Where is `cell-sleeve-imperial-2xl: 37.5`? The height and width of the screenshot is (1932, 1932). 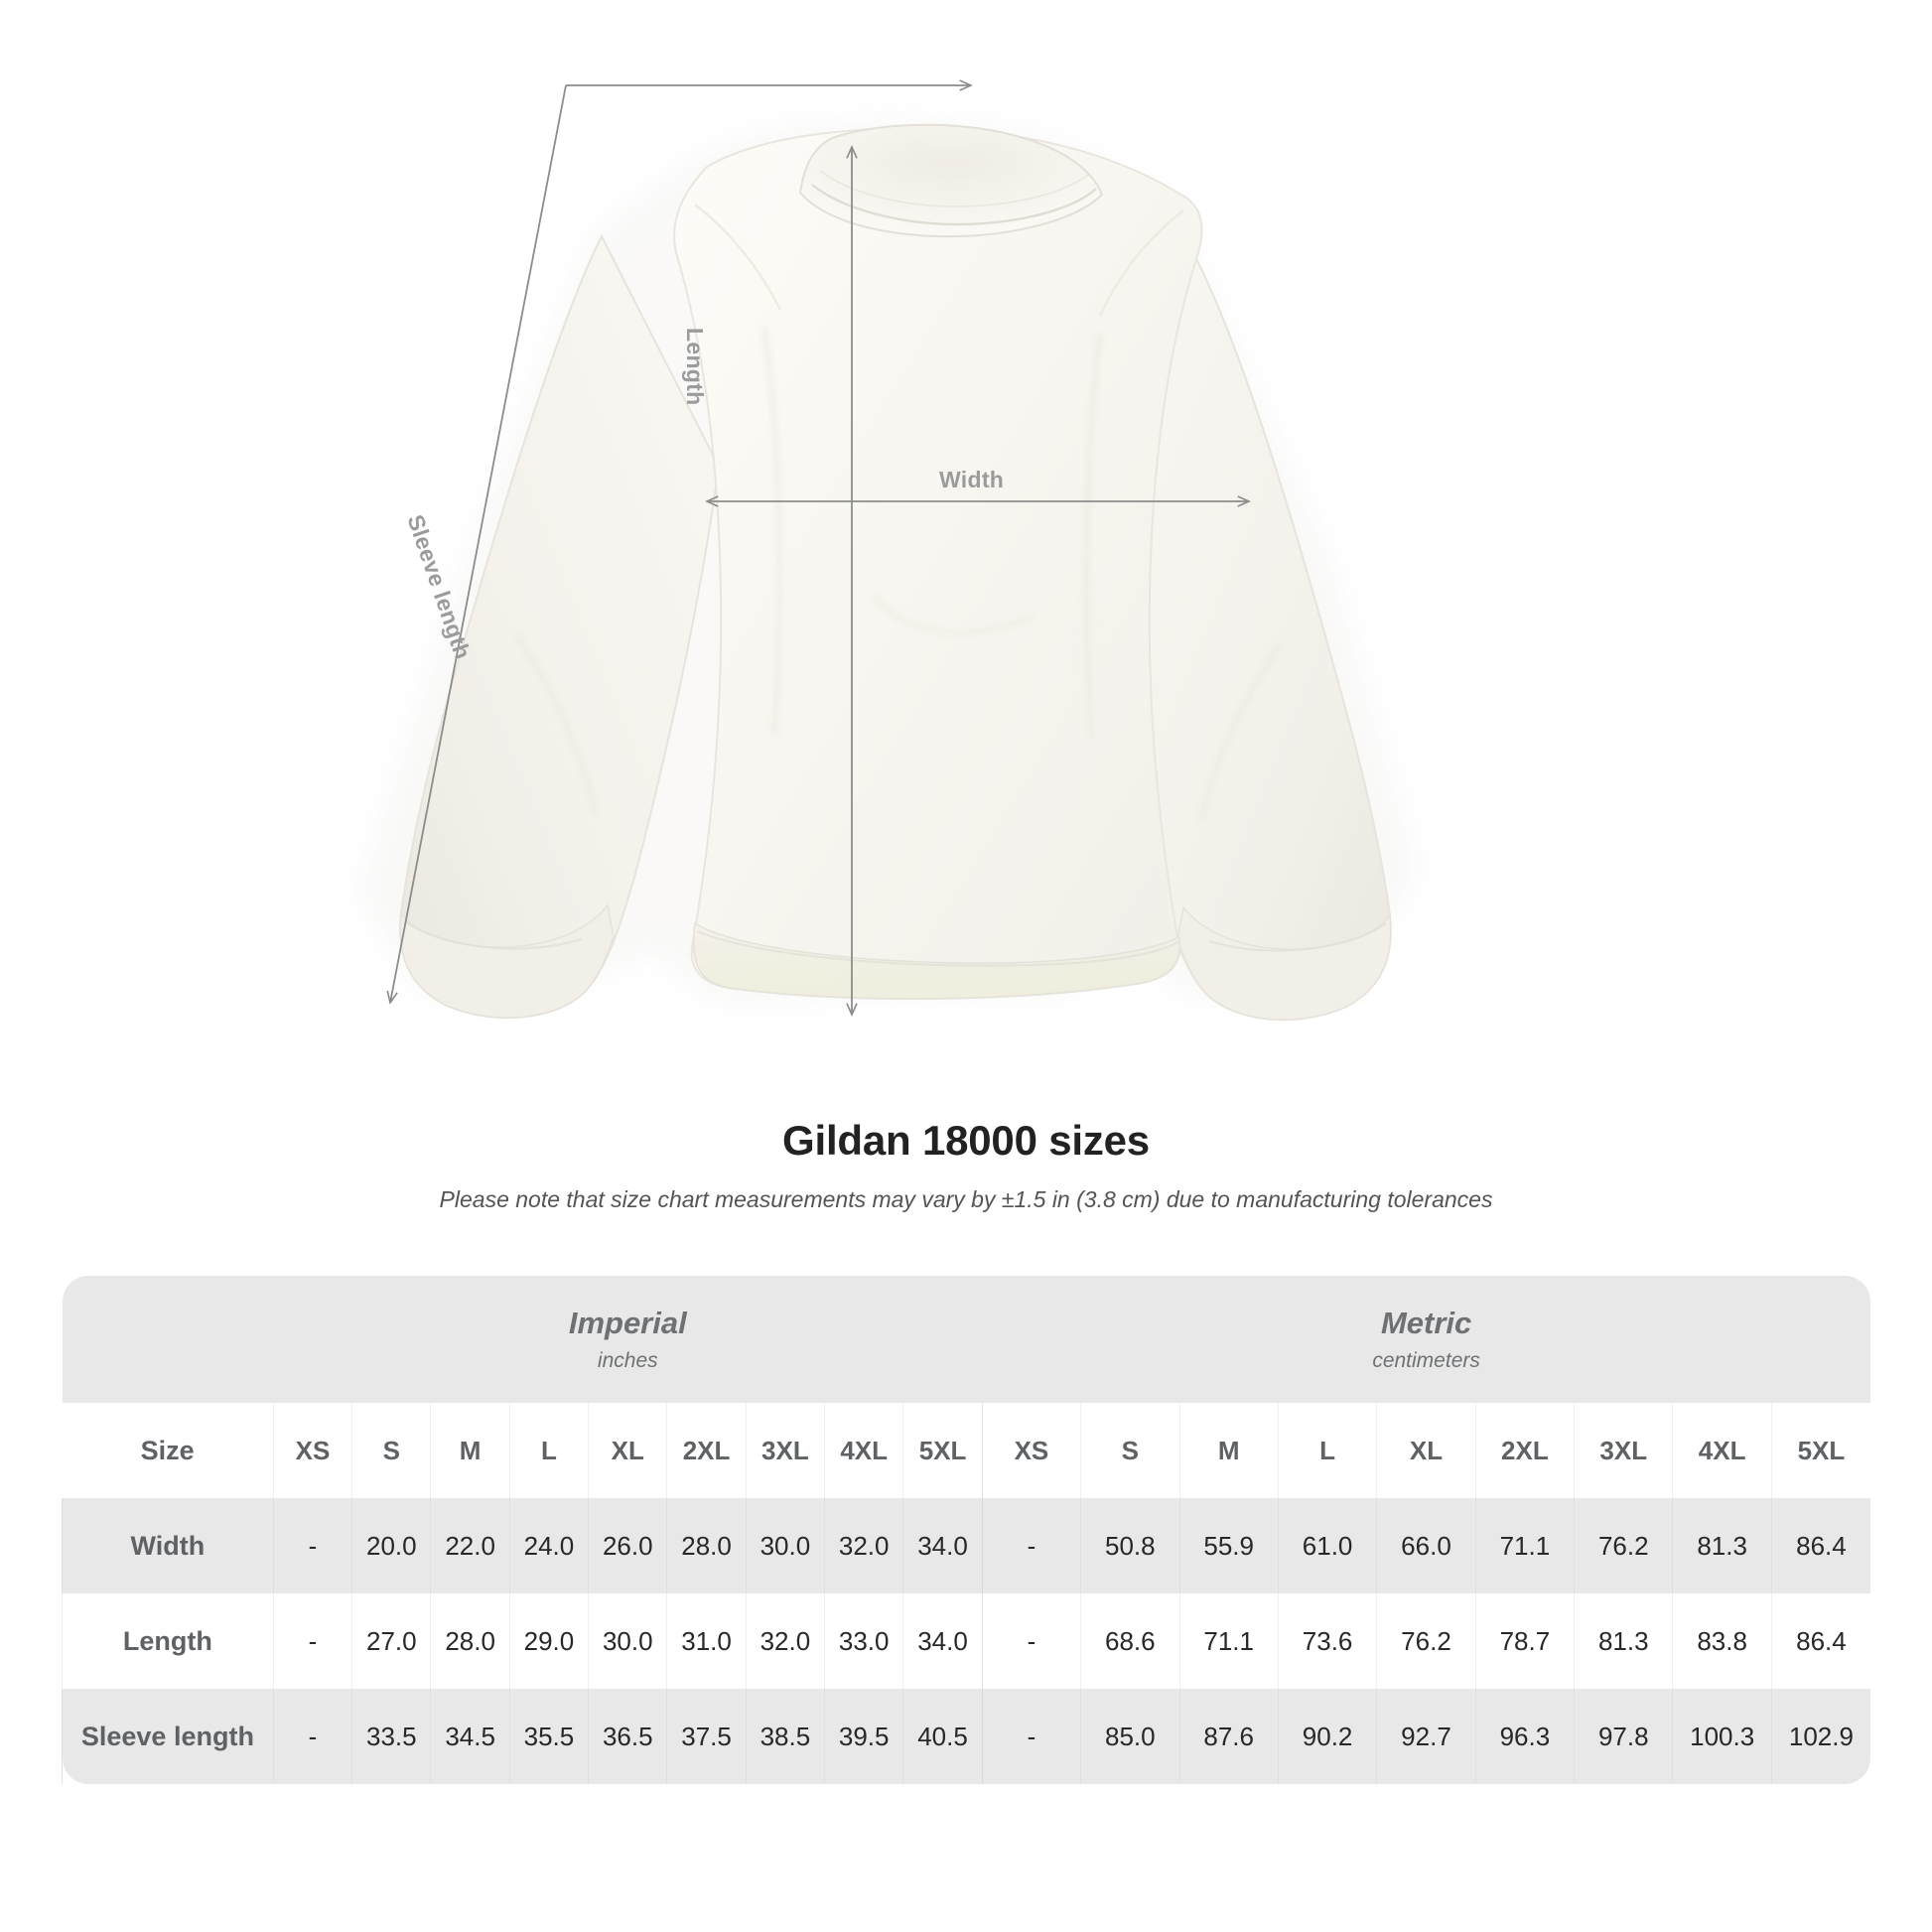 cell-sleeve-imperial-2xl: 37.5 is located at coordinates (707, 1737).